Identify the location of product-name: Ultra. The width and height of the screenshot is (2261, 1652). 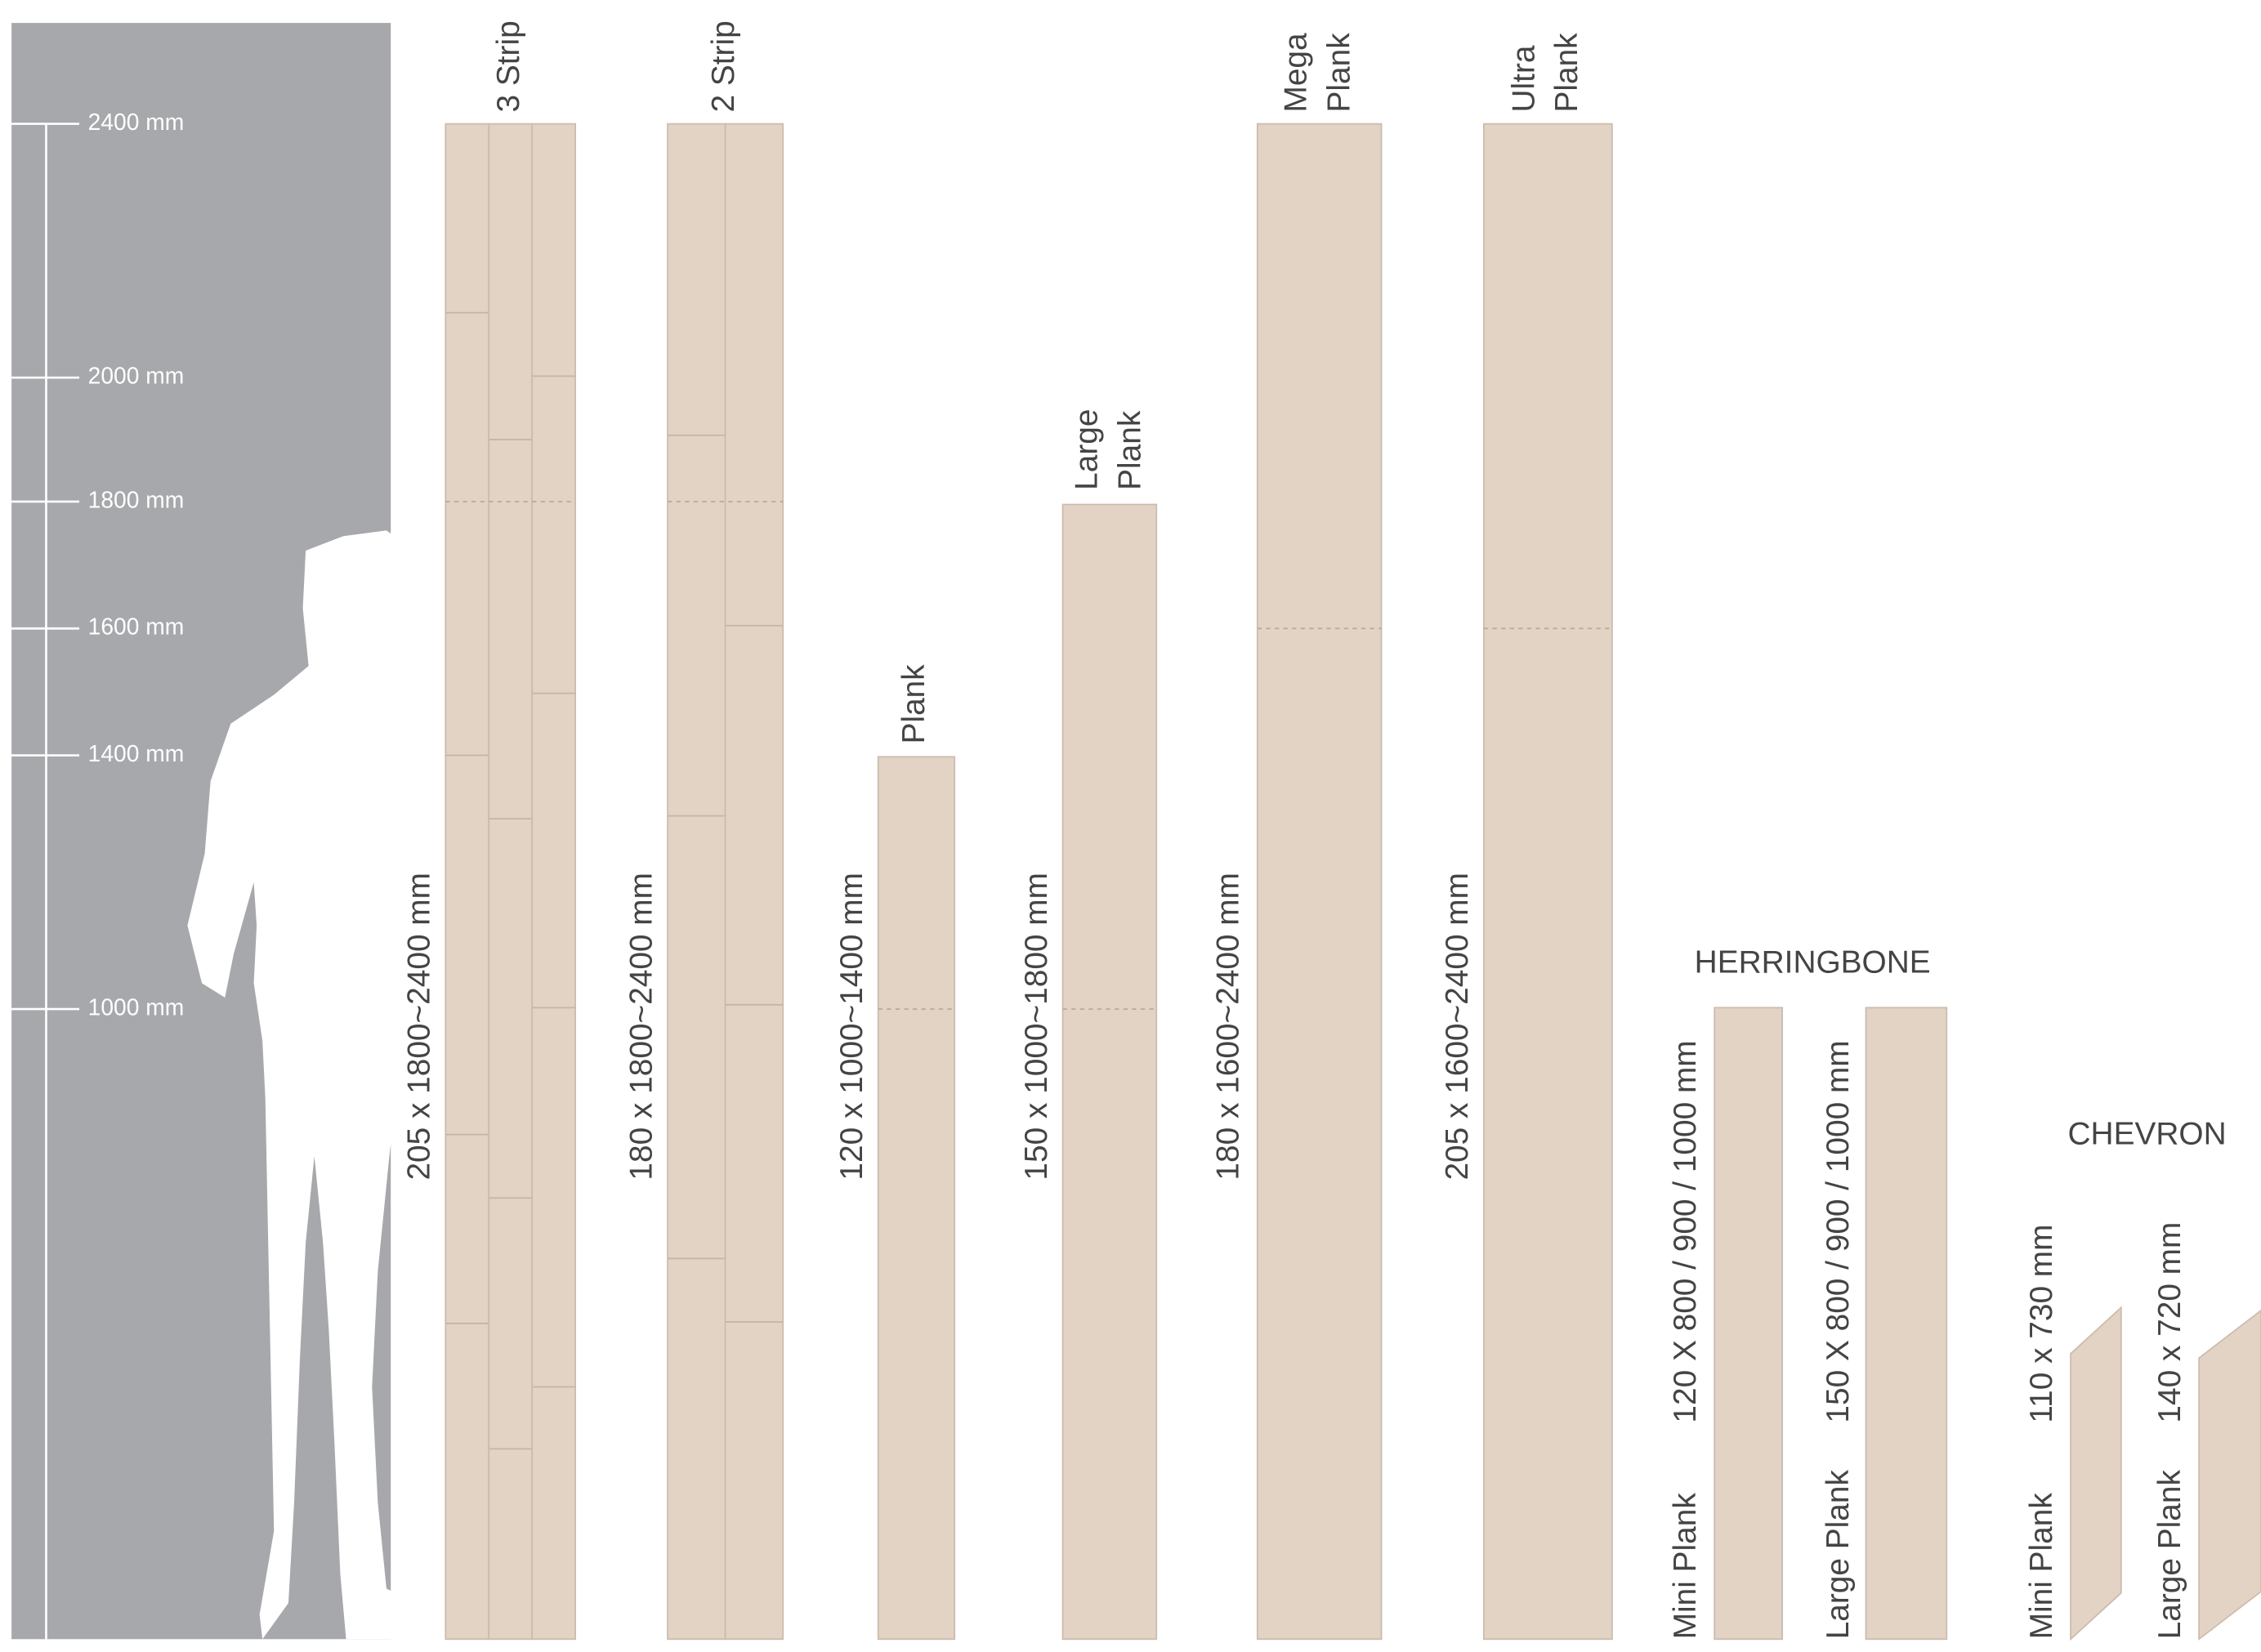
(1524, 78).